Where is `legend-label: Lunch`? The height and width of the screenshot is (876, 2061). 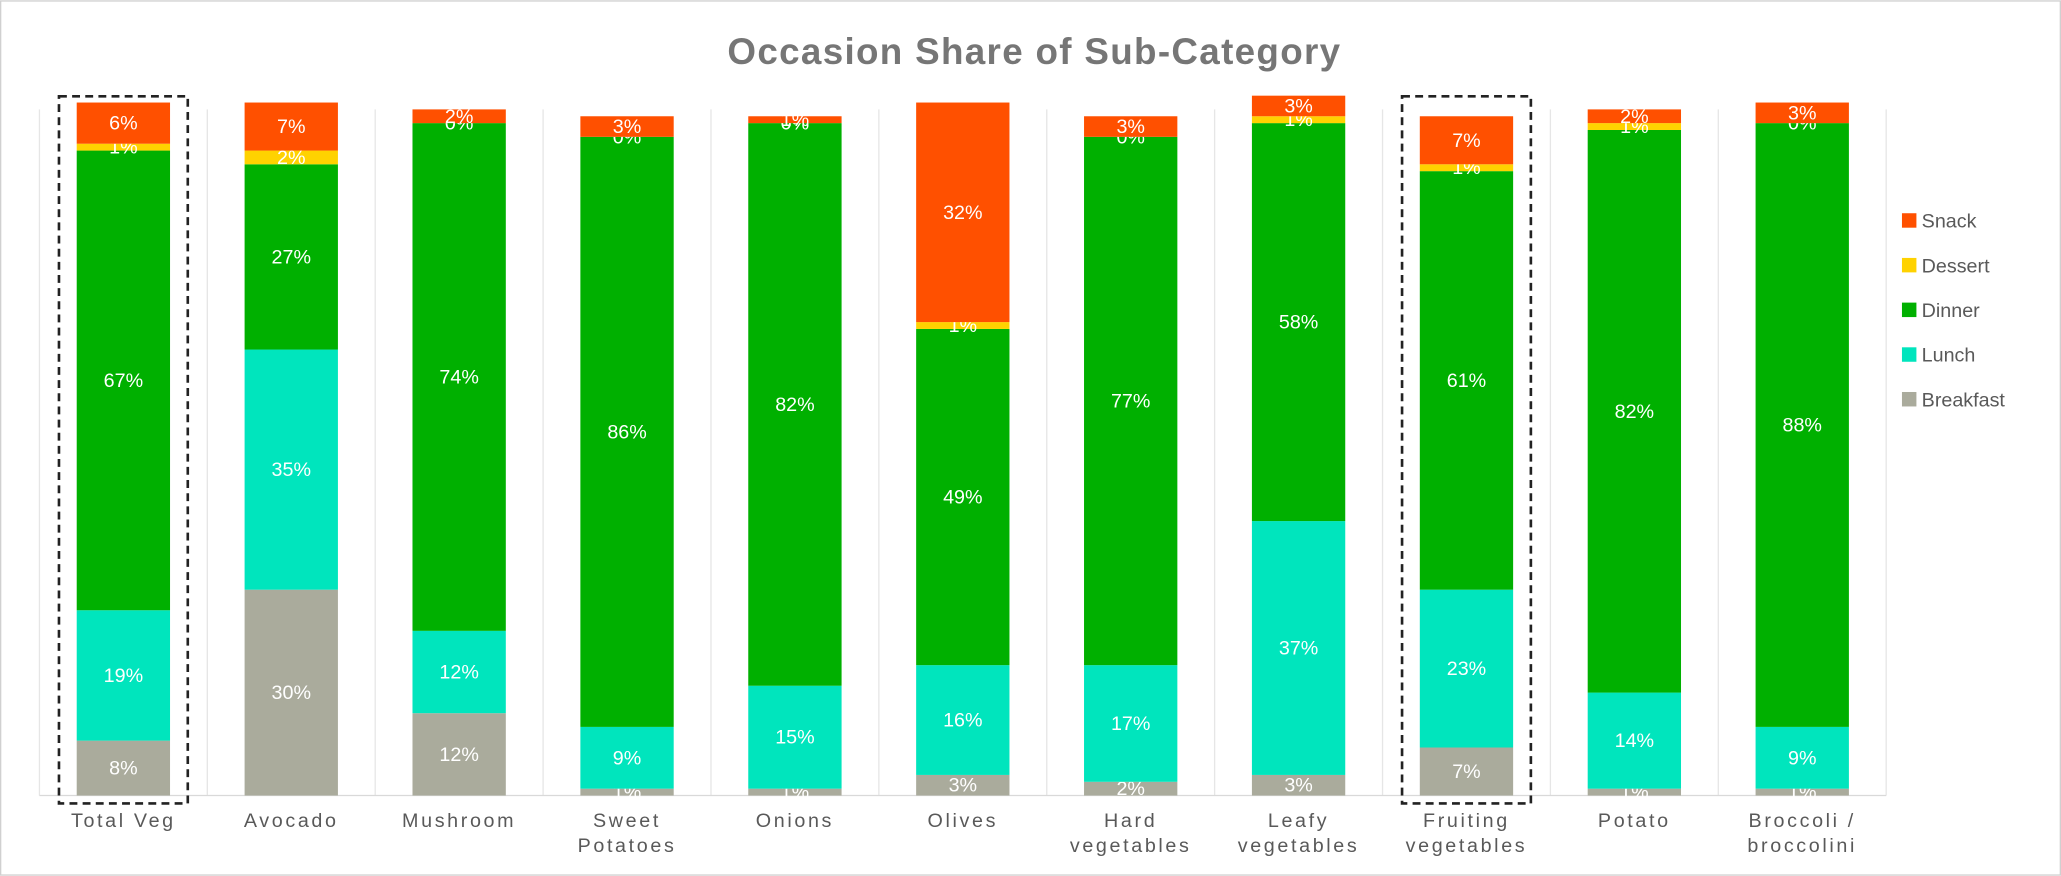 legend-label: Lunch is located at coordinates (1949, 356).